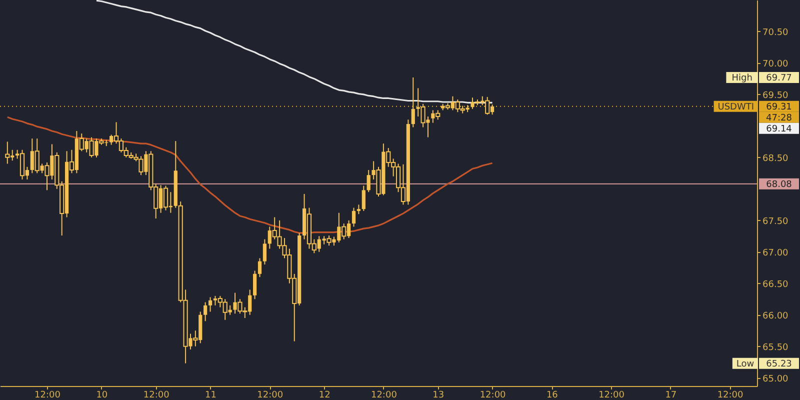  I want to click on ref-line-label: 68.08, so click(779, 185).